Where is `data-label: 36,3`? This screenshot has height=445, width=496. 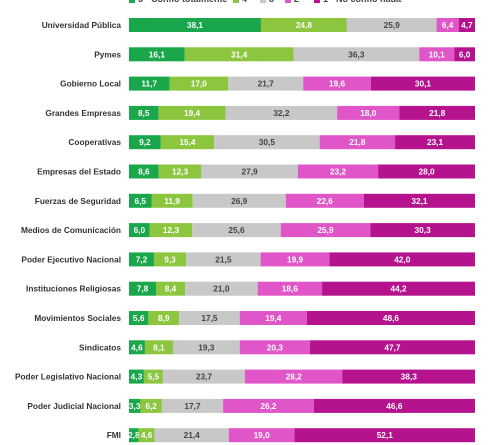 data-label: 36,3 is located at coordinates (356, 54).